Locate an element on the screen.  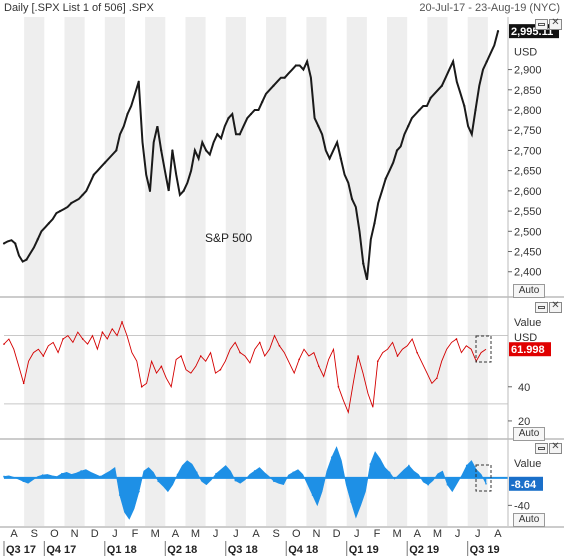
histogram-area is located at coordinates (245, 483).